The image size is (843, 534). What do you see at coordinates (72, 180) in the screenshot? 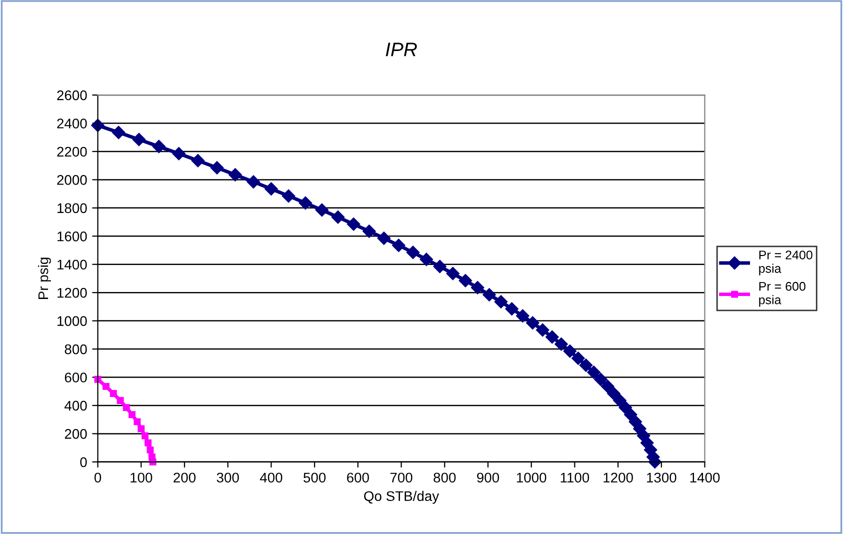
I see `y-tick-label: 2000` at bounding box center [72, 180].